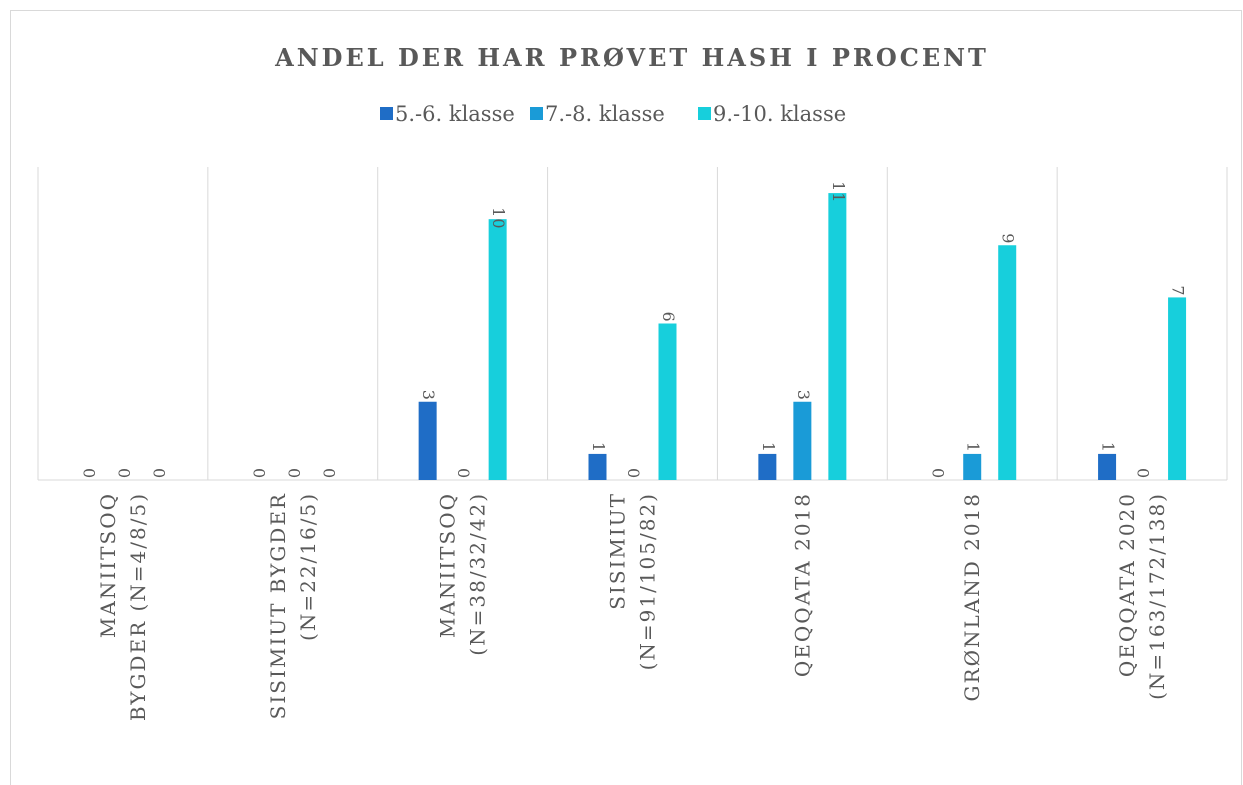 This screenshot has height=785, width=1243. Describe the element at coordinates (631, 57) in the screenshot. I see `chart-title: ANDEL DER HAR PRØVET HASH I PROCENT` at that location.